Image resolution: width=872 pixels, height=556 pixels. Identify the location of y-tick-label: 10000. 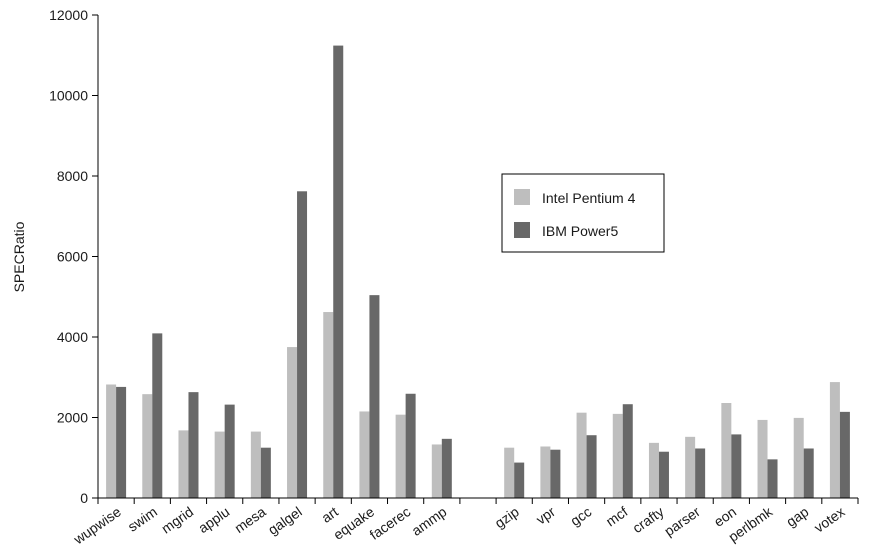
(68, 96).